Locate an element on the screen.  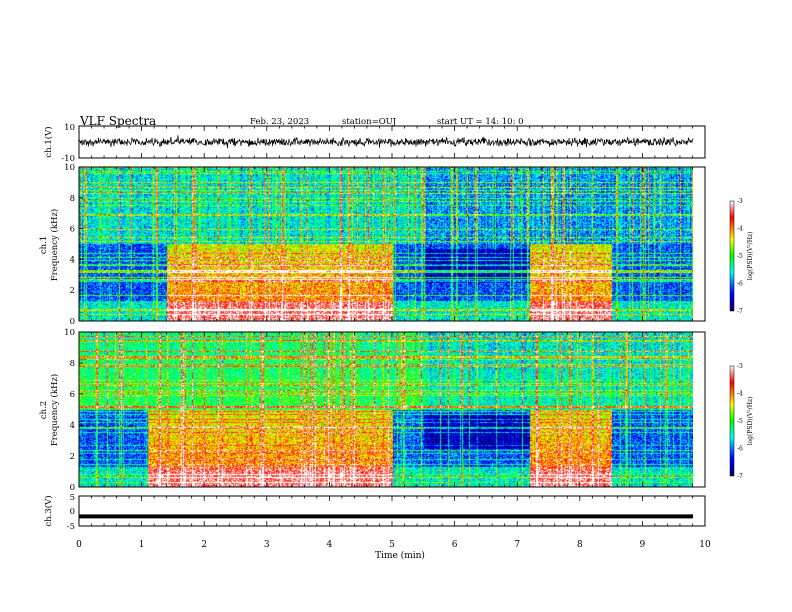
chart-title: VLF Spectra is located at coordinates (118, 121).